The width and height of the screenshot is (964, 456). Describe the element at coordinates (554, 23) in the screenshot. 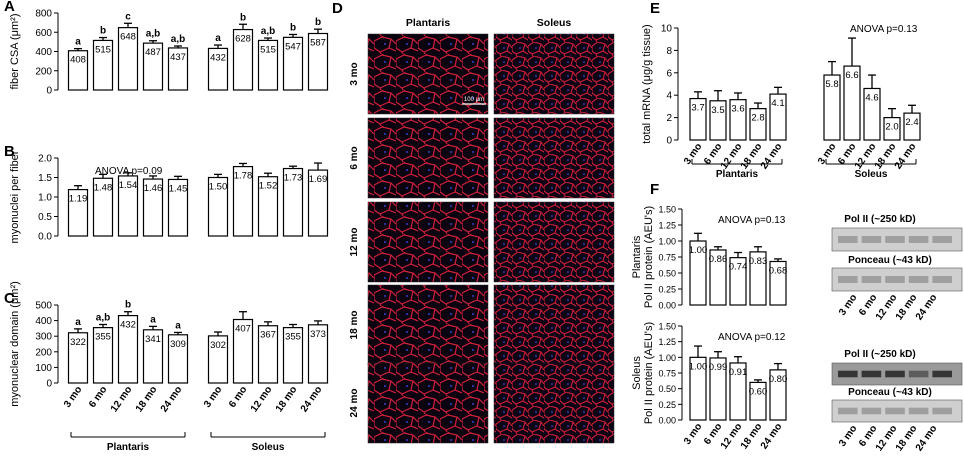

I see `image-column-label: Soleus` at that location.